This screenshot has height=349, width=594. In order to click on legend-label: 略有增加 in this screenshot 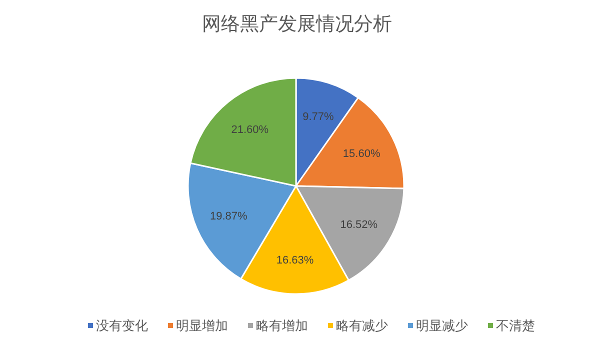, I will do `click(282, 325)`.